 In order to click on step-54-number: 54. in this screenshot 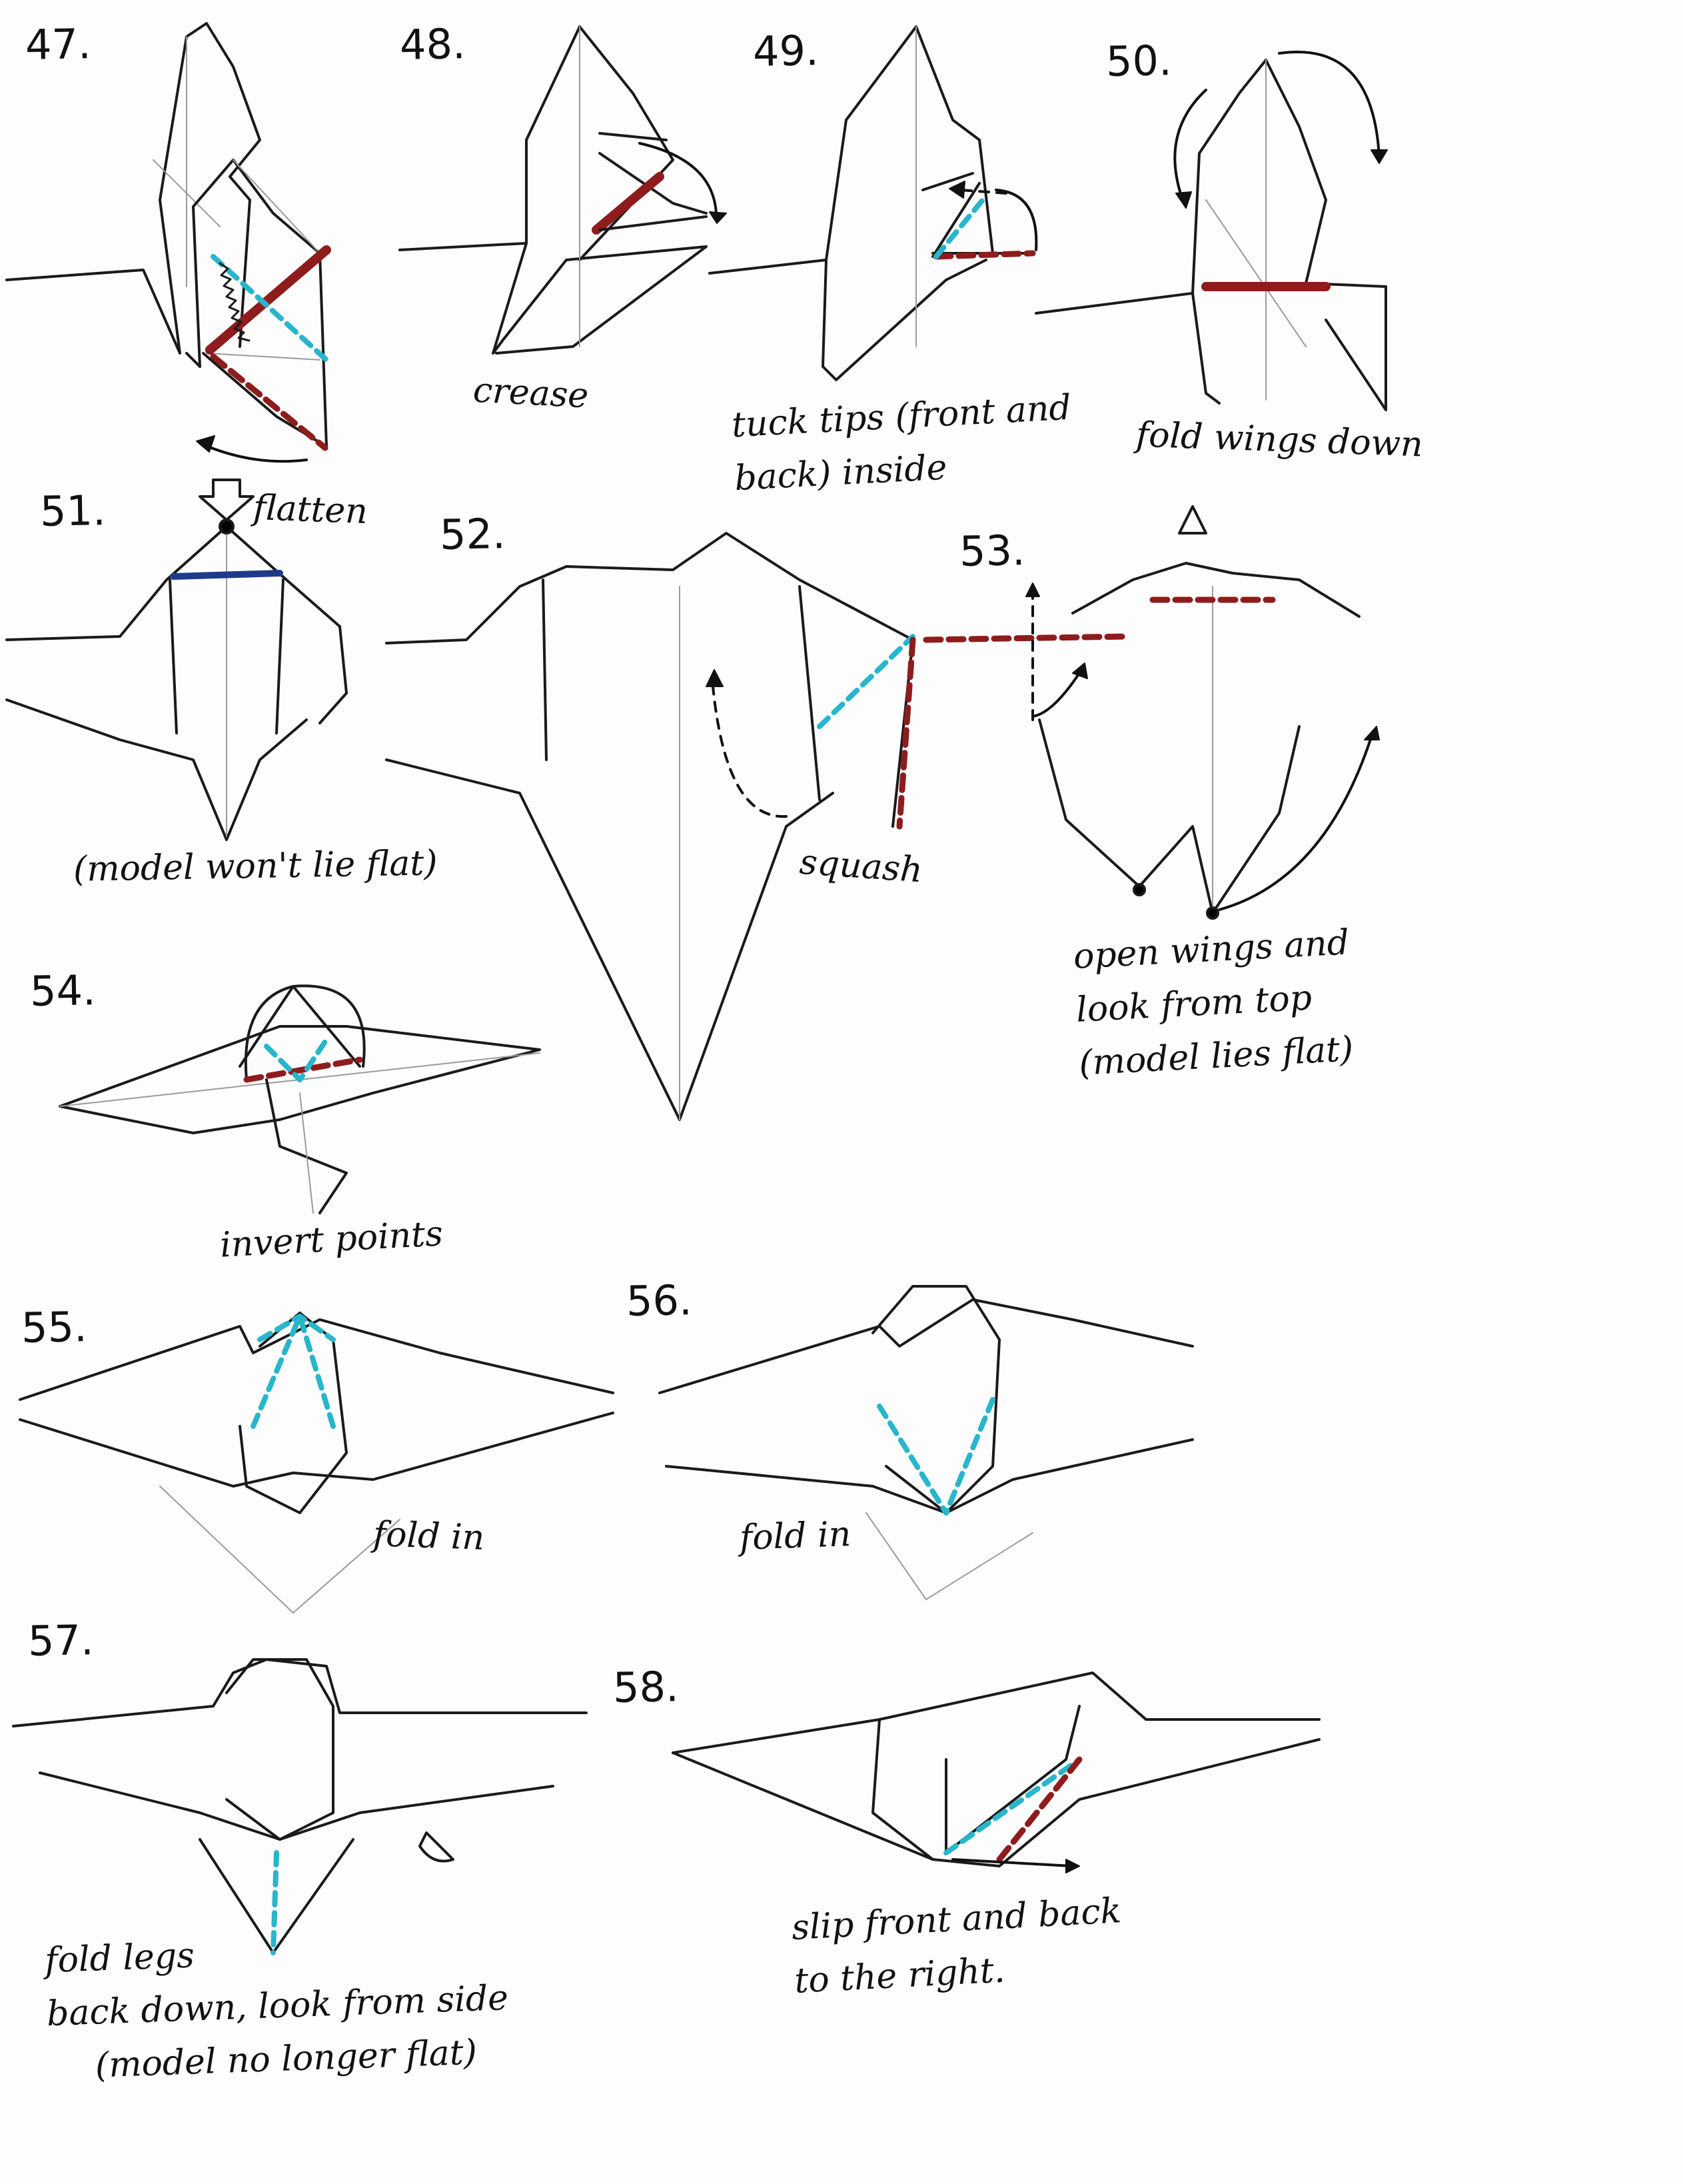, I will do `click(63, 991)`.